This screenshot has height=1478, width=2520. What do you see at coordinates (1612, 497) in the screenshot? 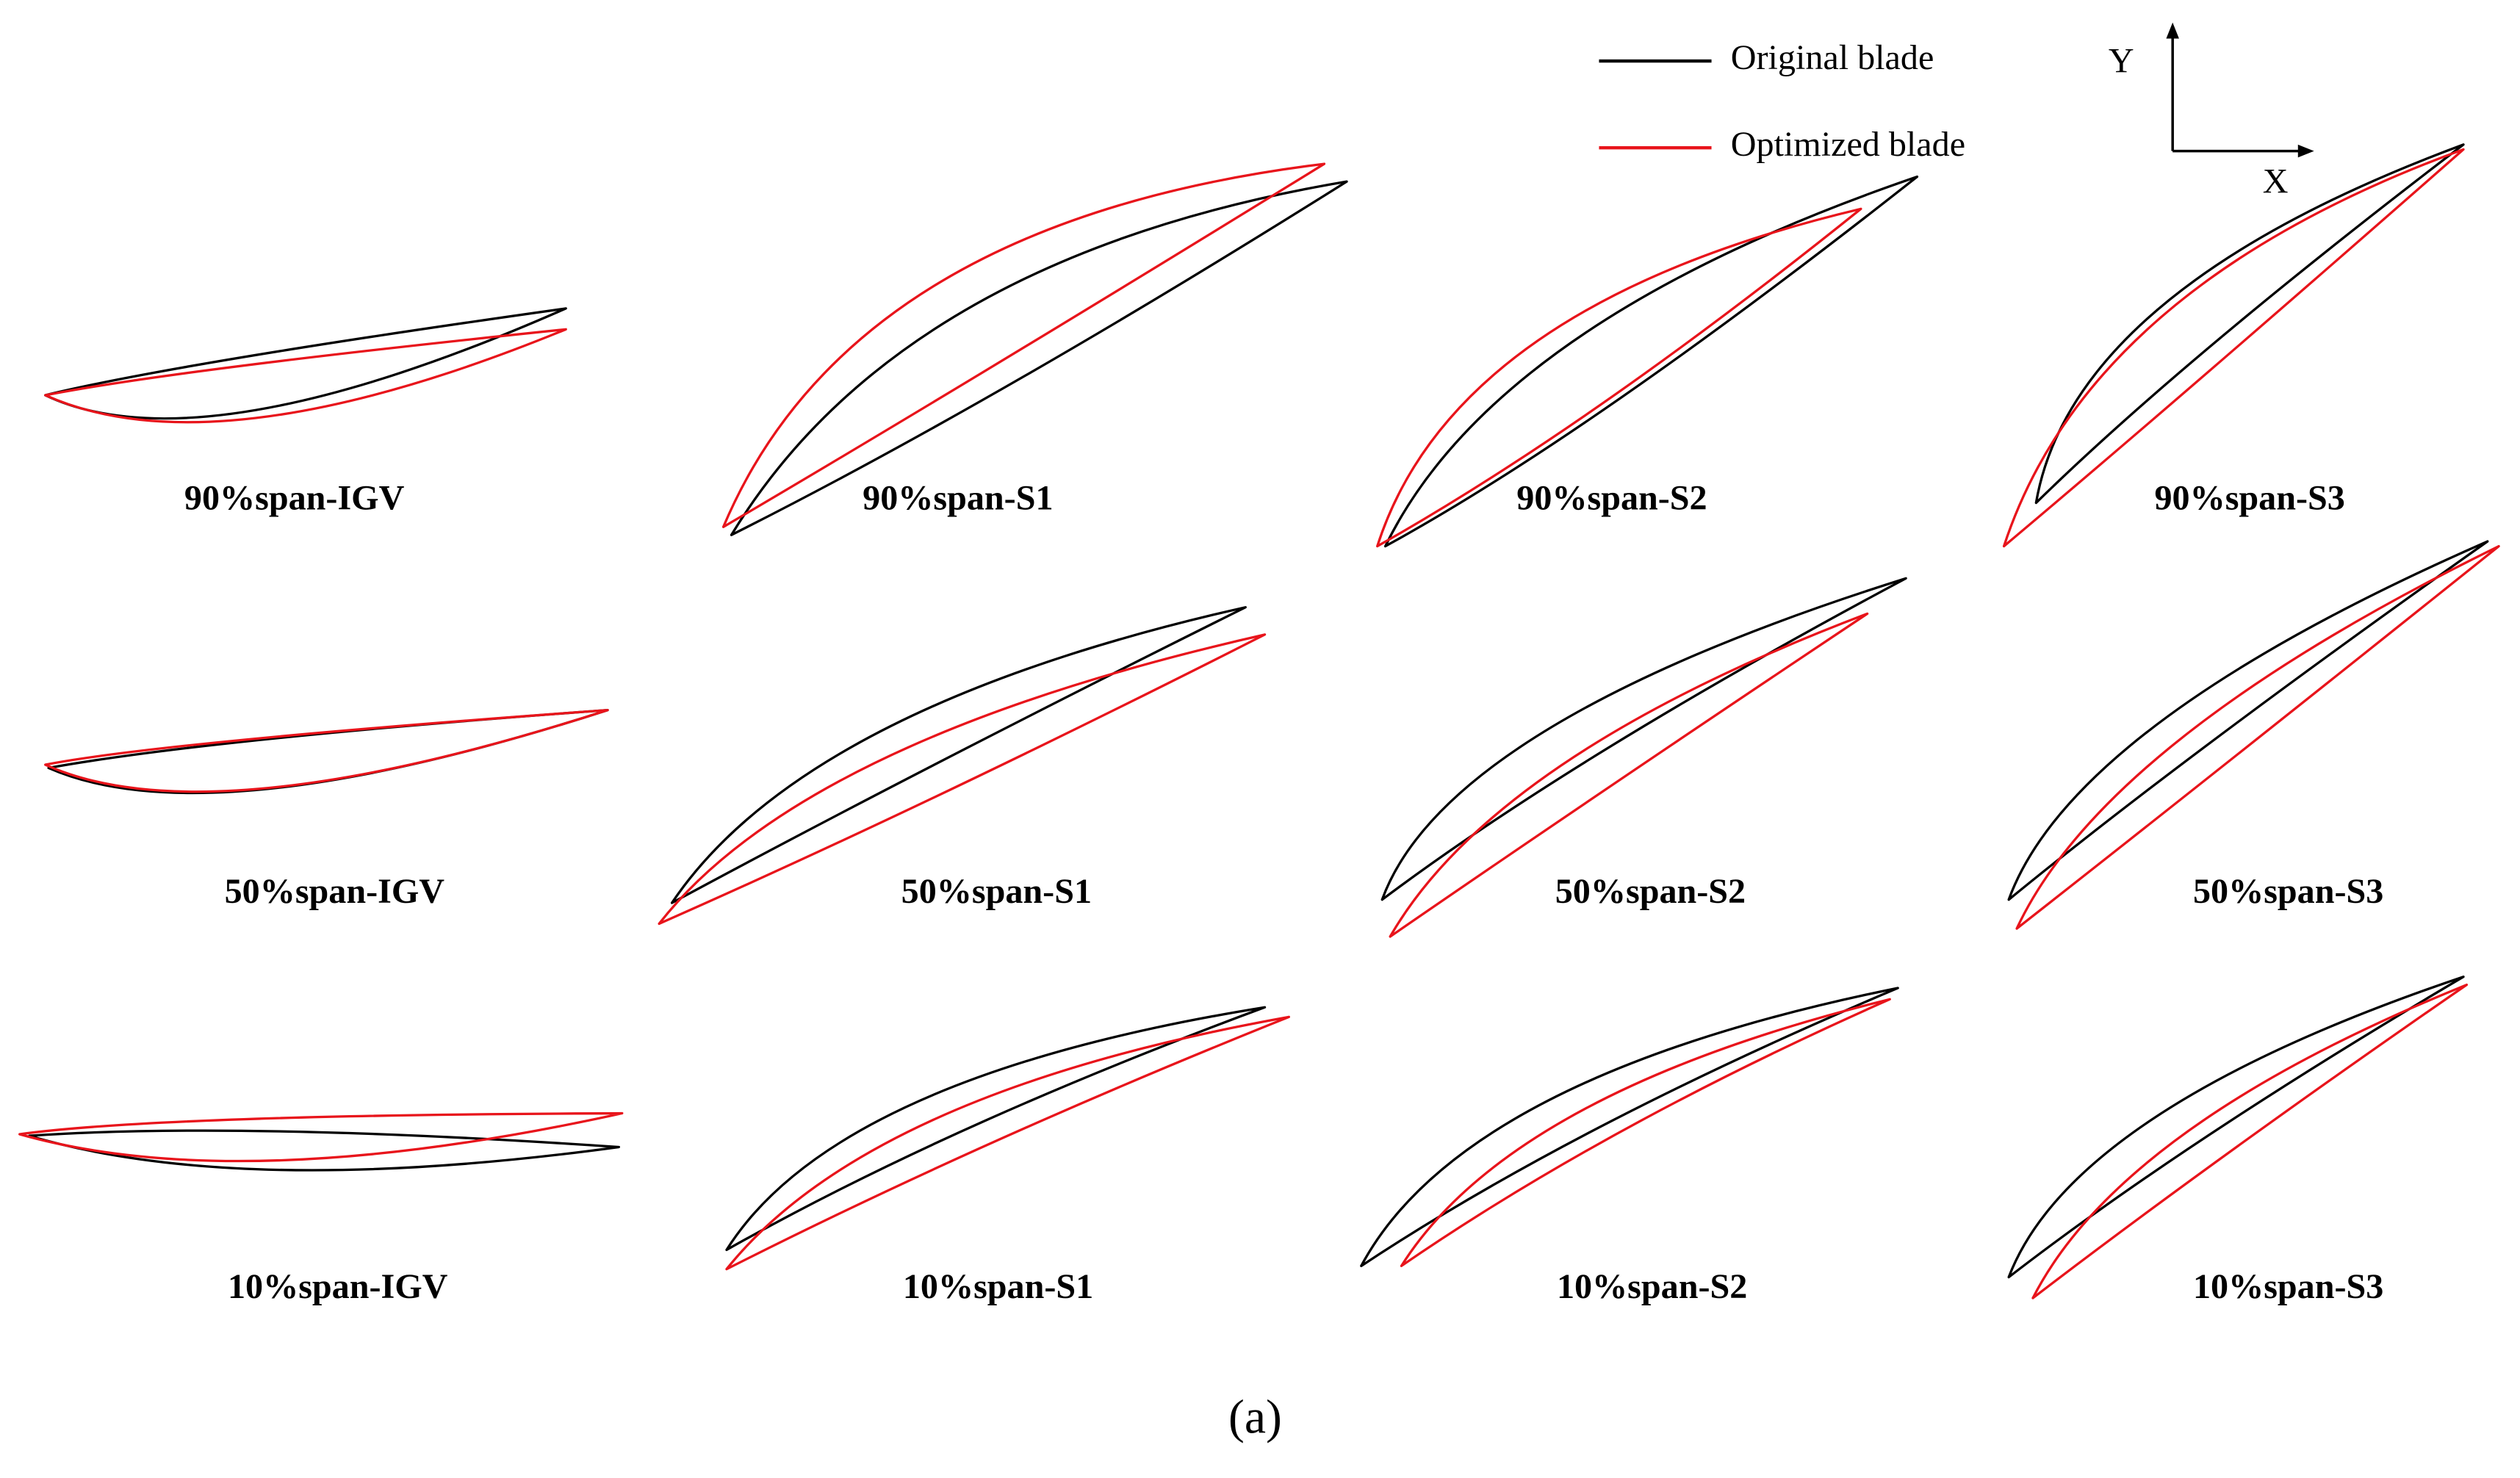
I see `panel-label: 90%span-S2` at bounding box center [1612, 497].